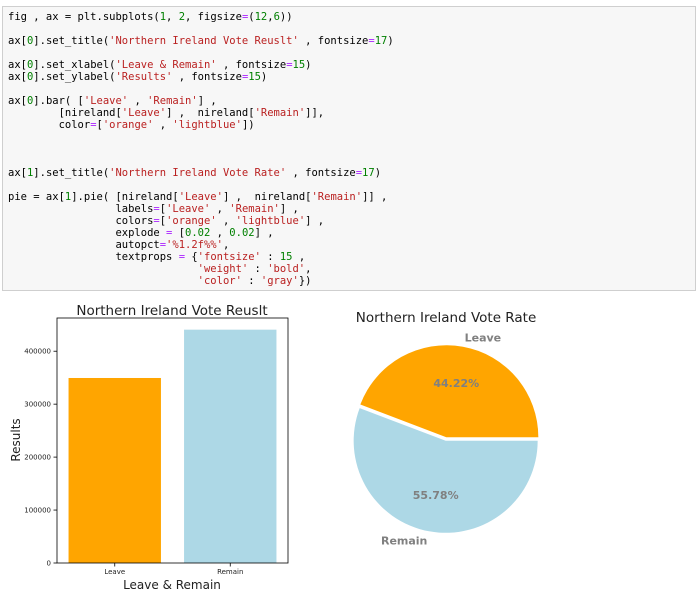 The width and height of the screenshot is (698, 596). What do you see at coordinates (254, 281) in the screenshot?
I see `code-line: 'color' : 'gray'})` at bounding box center [254, 281].